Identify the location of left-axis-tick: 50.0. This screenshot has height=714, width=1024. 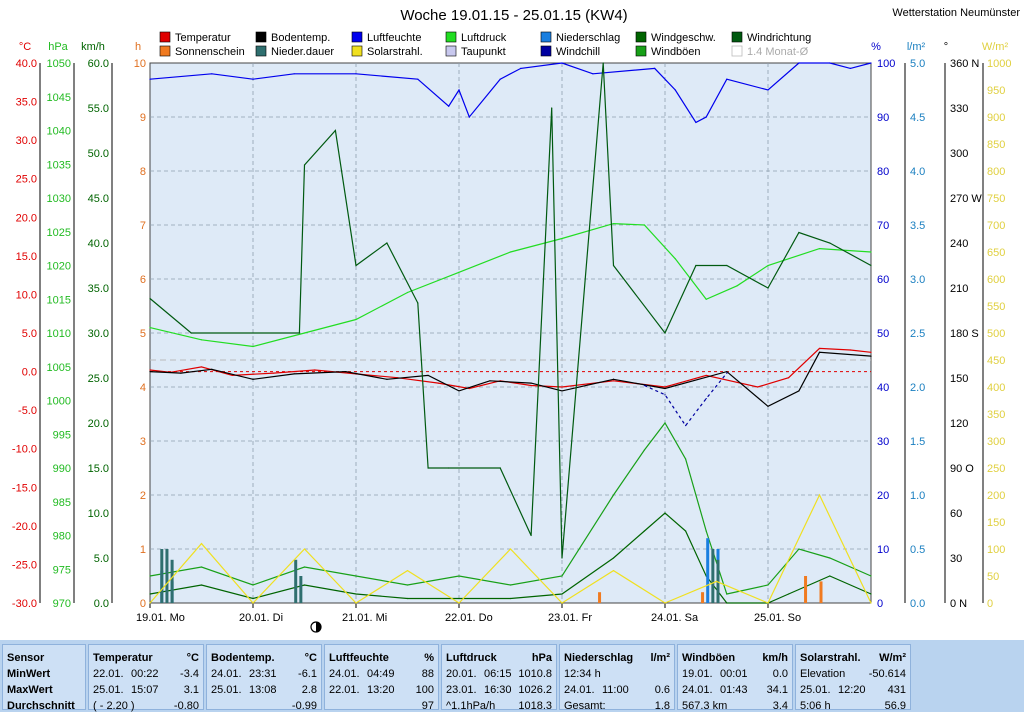
(98, 154).